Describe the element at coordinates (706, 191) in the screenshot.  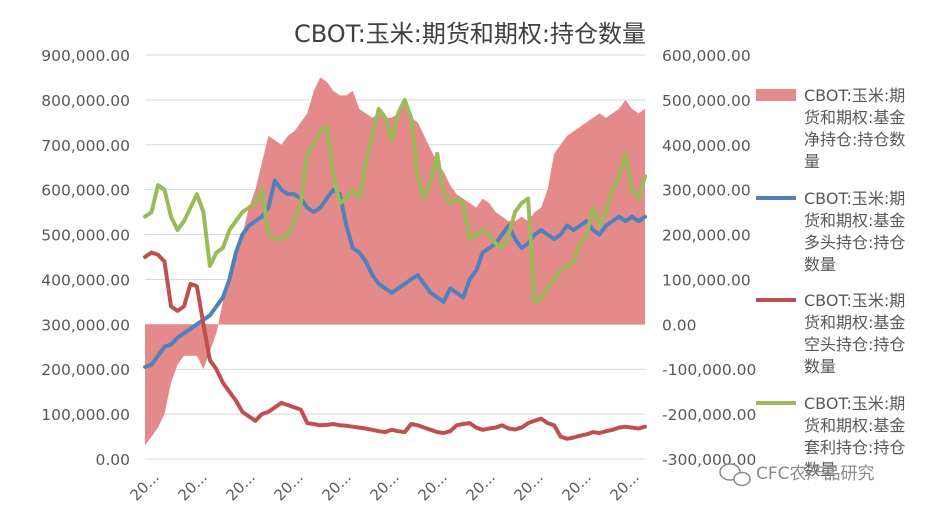
I see `right-tick-label: 300,000.00` at that location.